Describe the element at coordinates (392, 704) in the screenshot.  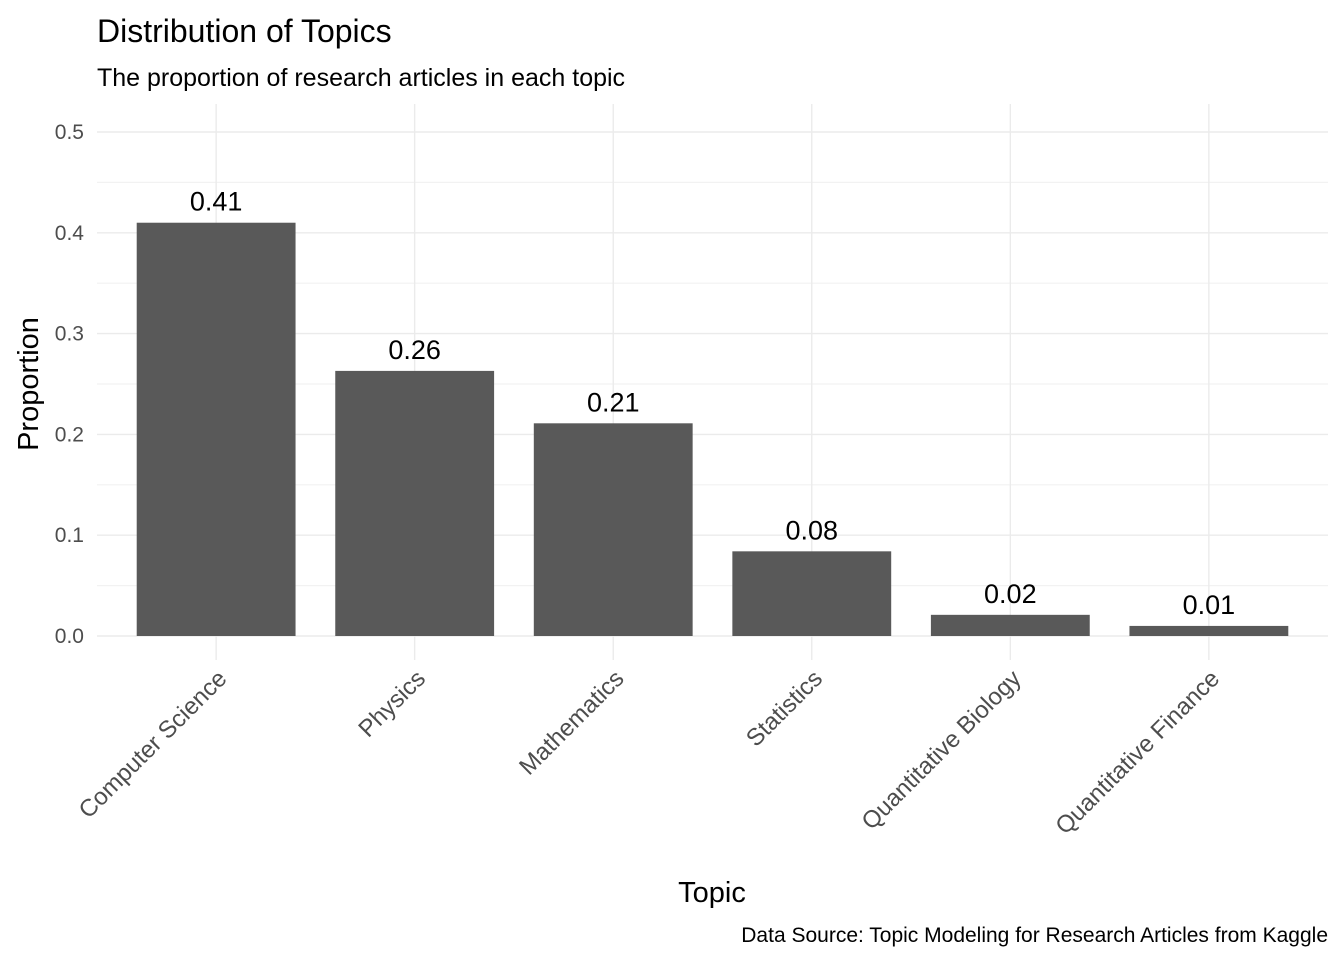
I see `x-tick-label: Physics` at that location.